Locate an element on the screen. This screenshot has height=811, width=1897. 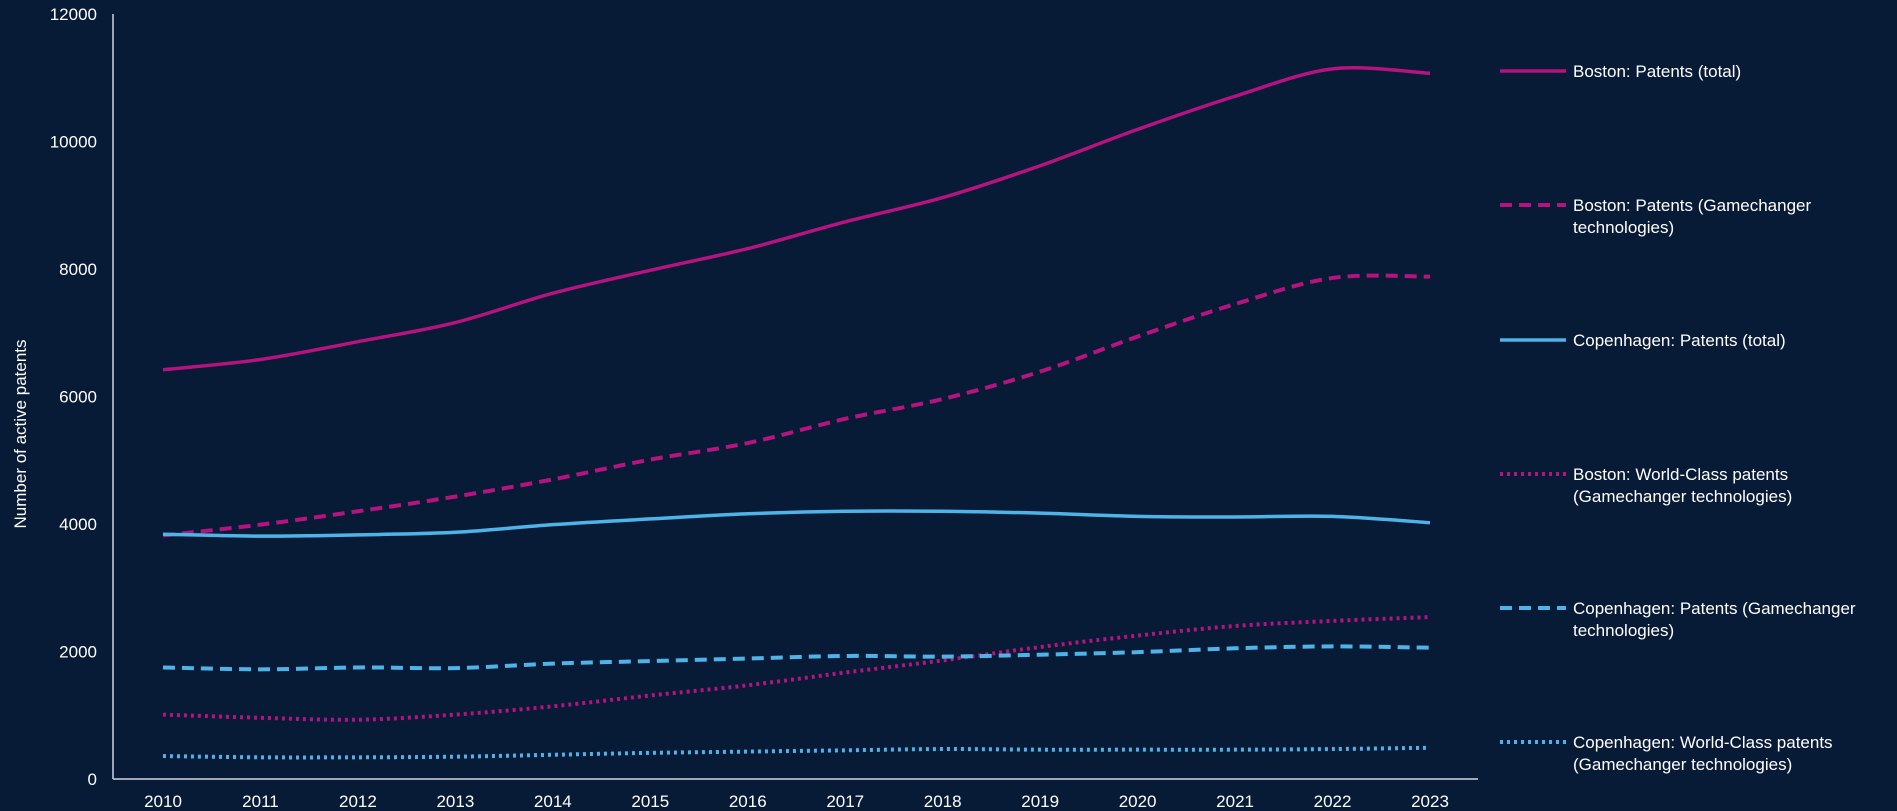
x-tick-label: 2020 is located at coordinates (1138, 801).